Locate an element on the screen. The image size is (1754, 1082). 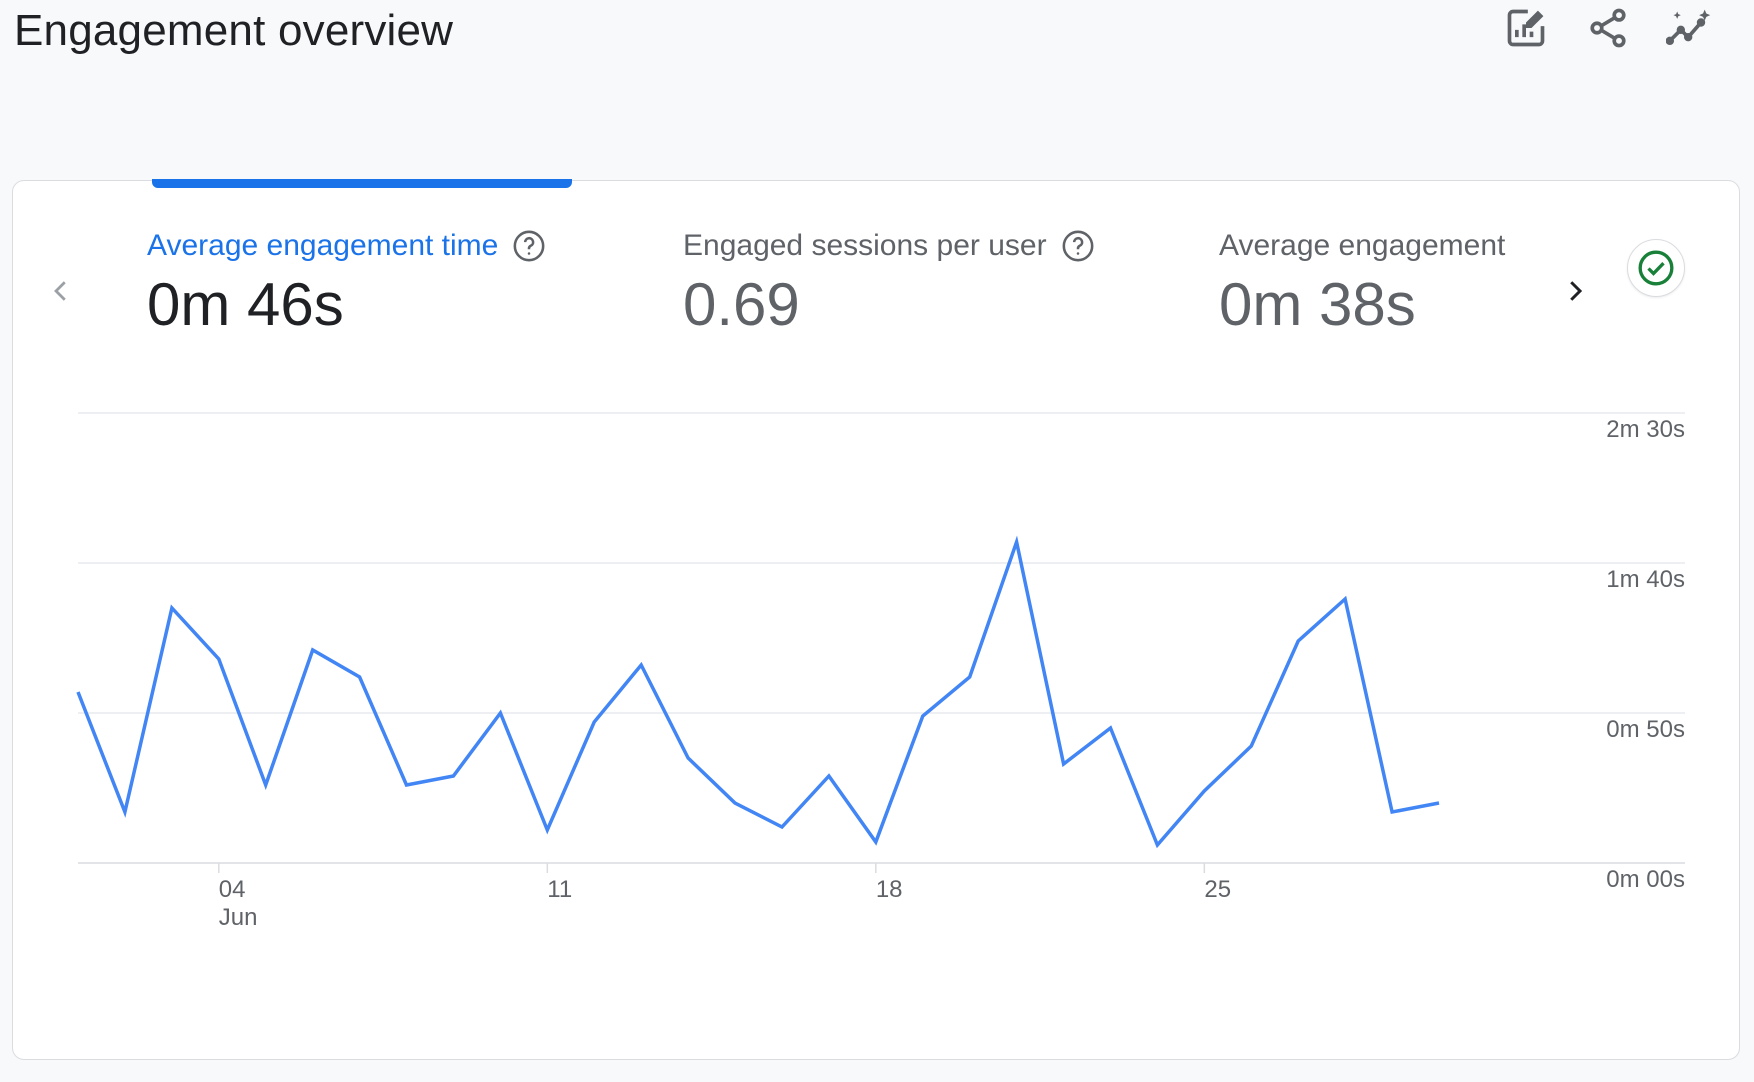
metric-tab-avg-engagement: Average engagement 0m 38s is located at coordinates (1362, 282).